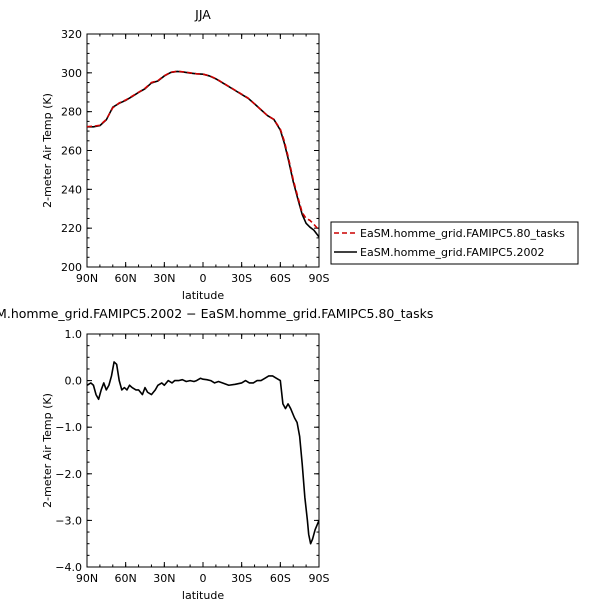 The height and width of the screenshot is (612, 611). Describe the element at coordinates (71, 151) in the screenshot. I see `y-tick-label: 260` at that location.